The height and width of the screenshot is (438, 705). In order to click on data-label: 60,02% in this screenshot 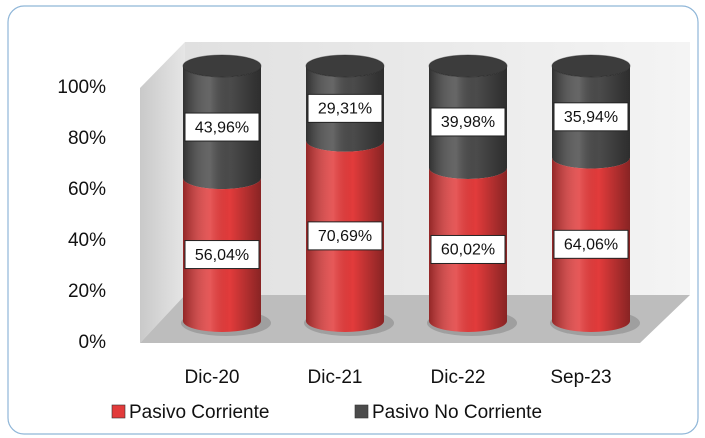, I will do `click(468, 250)`.